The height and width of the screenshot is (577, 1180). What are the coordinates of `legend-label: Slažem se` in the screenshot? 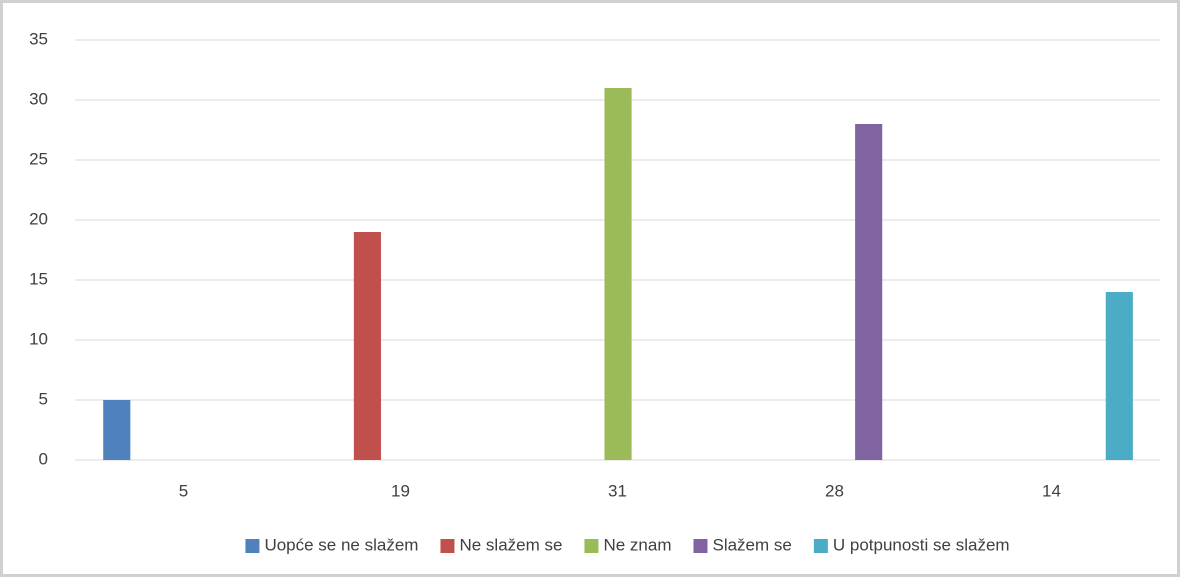 It's located at (751, 544).